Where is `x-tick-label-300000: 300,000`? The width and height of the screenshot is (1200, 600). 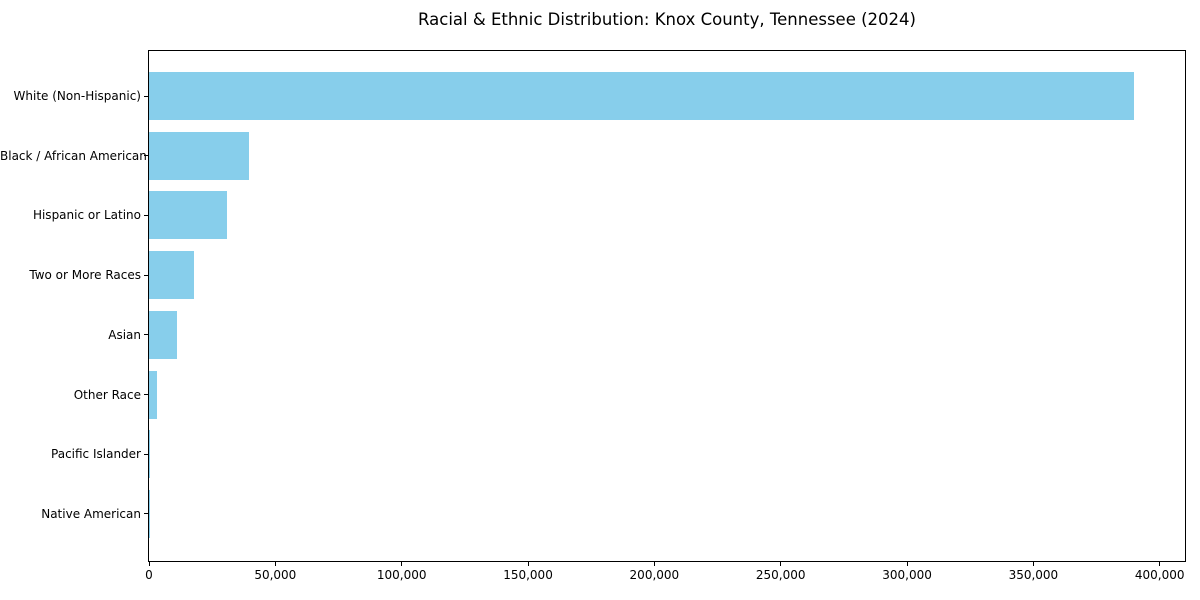 x-tick-label-300000: 300,000 is located at coordinates (907, 575).